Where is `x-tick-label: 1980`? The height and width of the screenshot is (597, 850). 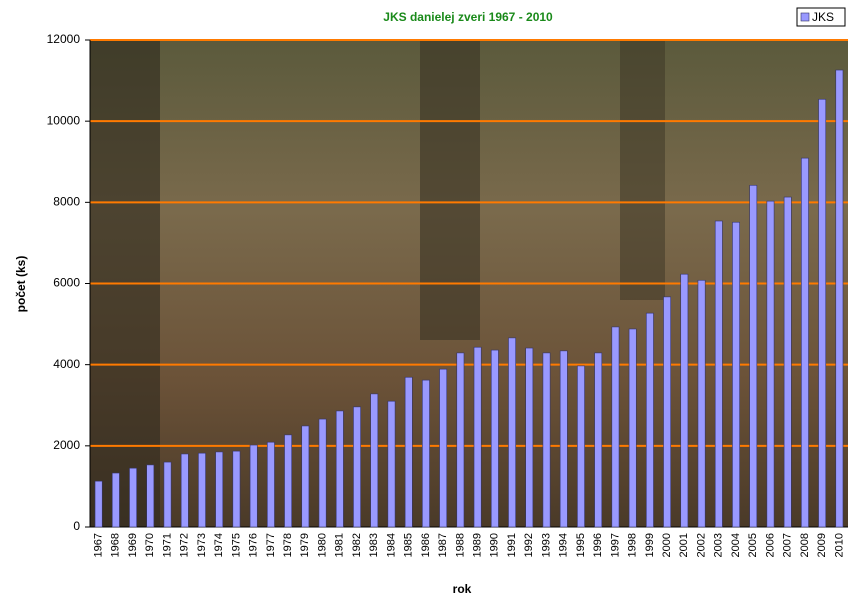 x-tick-label: 1980 is located at coordinates (322, 545).